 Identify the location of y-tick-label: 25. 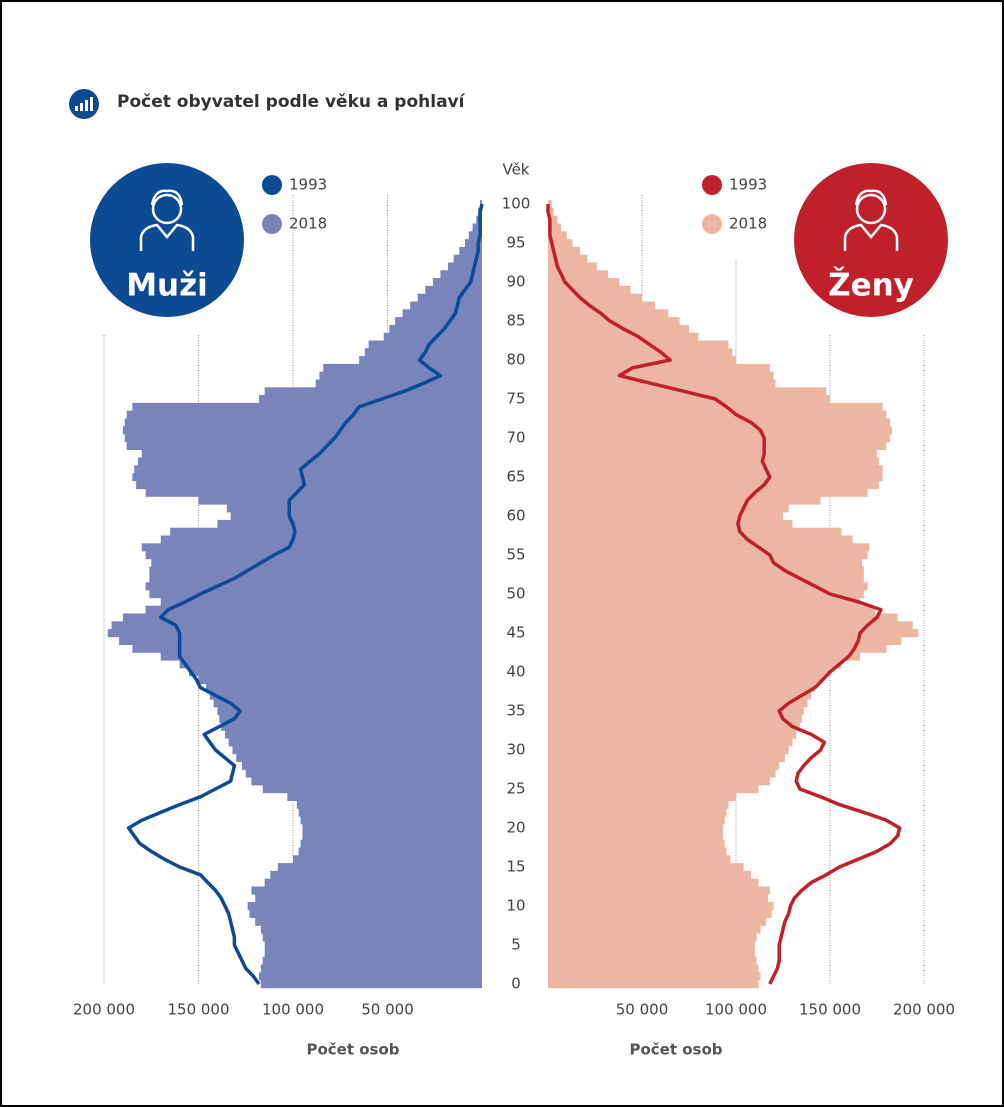
(515, 789).